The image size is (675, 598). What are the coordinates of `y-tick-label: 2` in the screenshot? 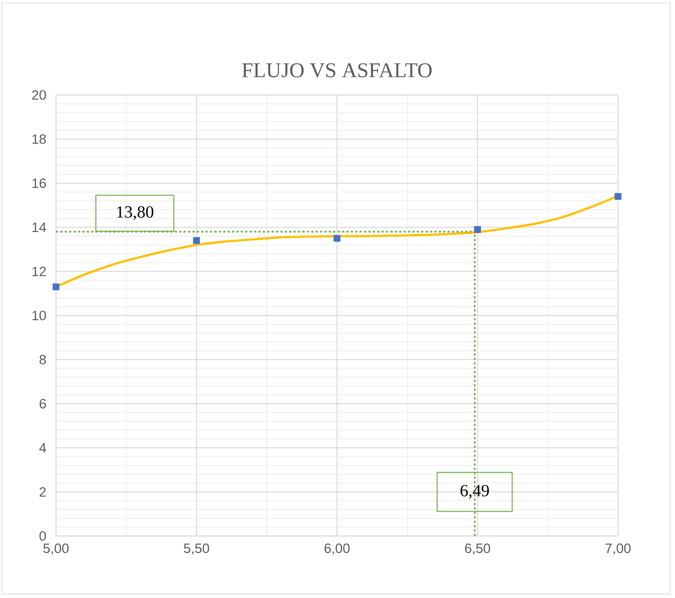 It's located at (43, 492).